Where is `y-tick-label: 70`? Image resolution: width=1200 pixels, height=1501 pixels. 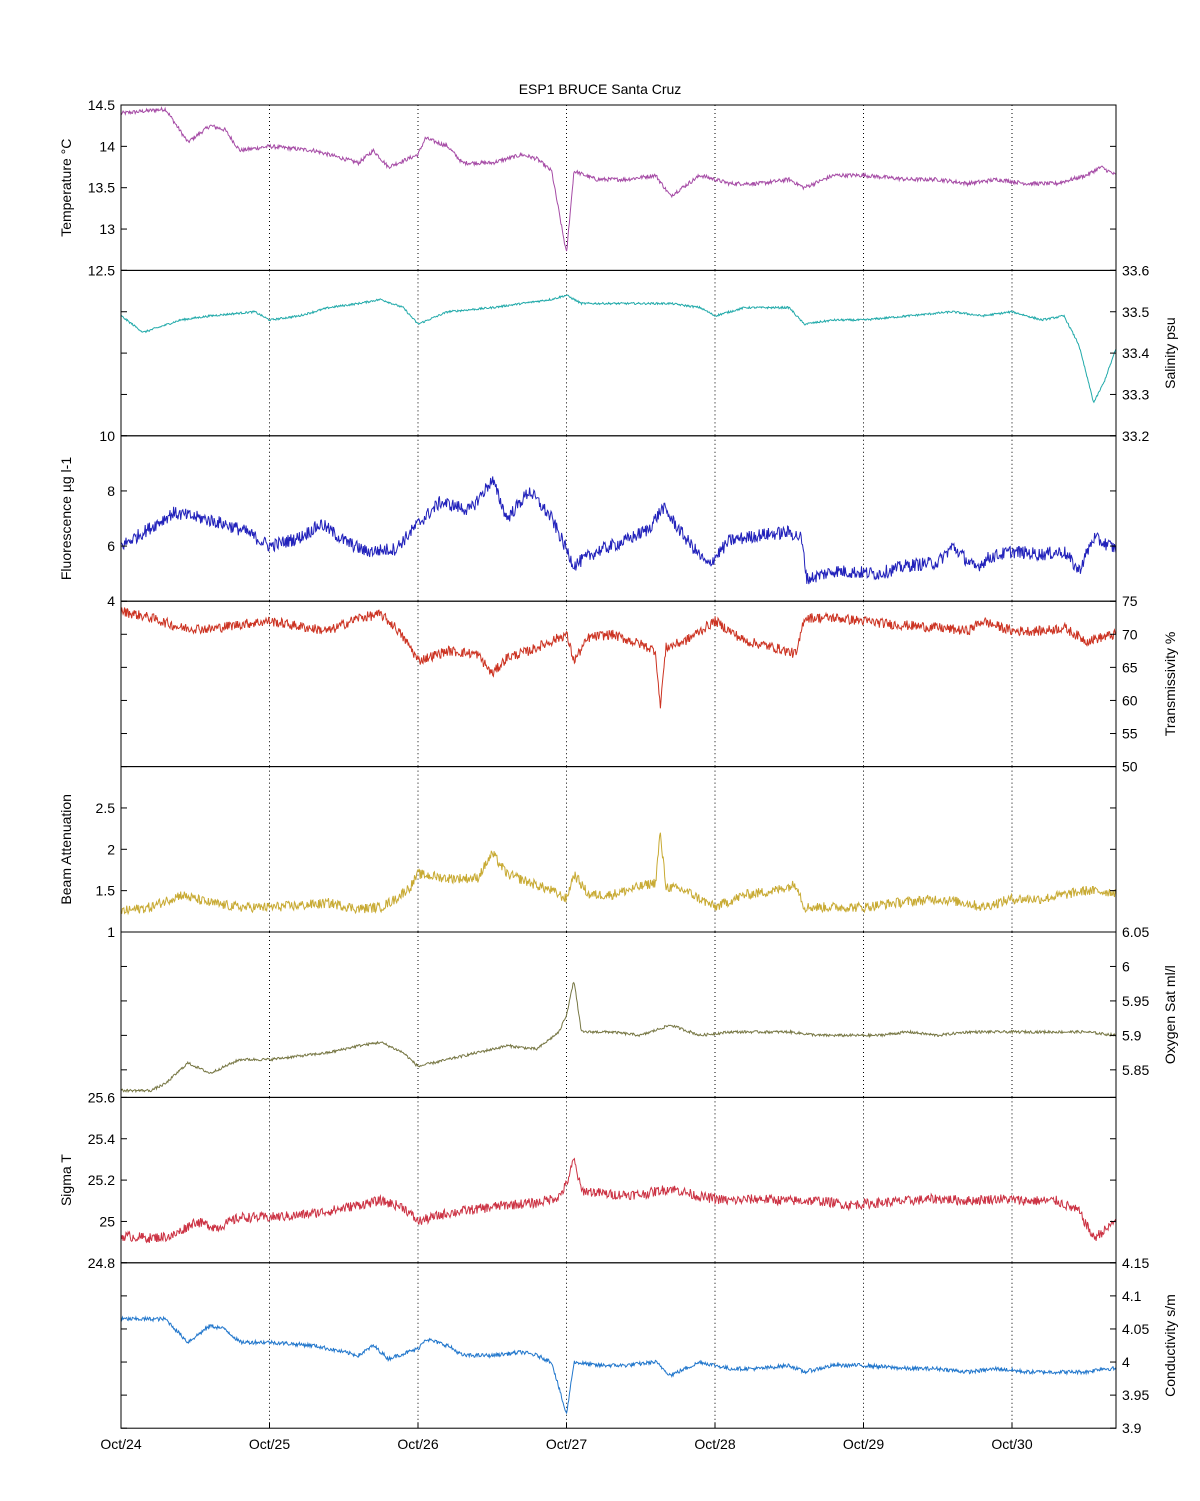
y-tick-label: 70 is located at coordinates (1130, 634).